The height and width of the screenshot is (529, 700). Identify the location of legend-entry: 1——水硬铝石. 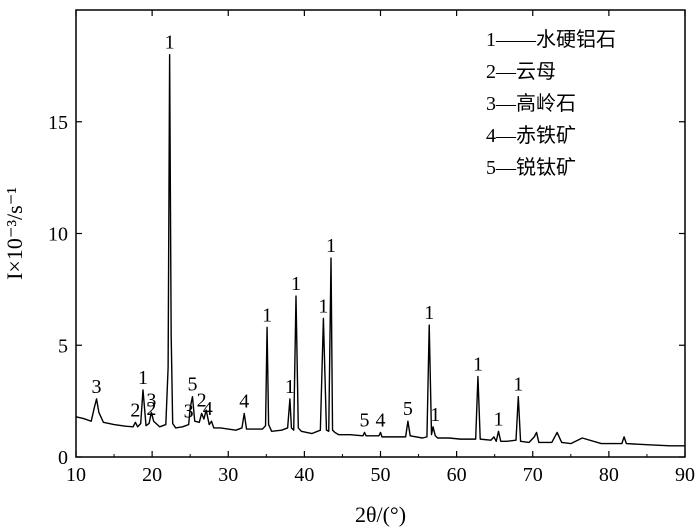
(551, 39).